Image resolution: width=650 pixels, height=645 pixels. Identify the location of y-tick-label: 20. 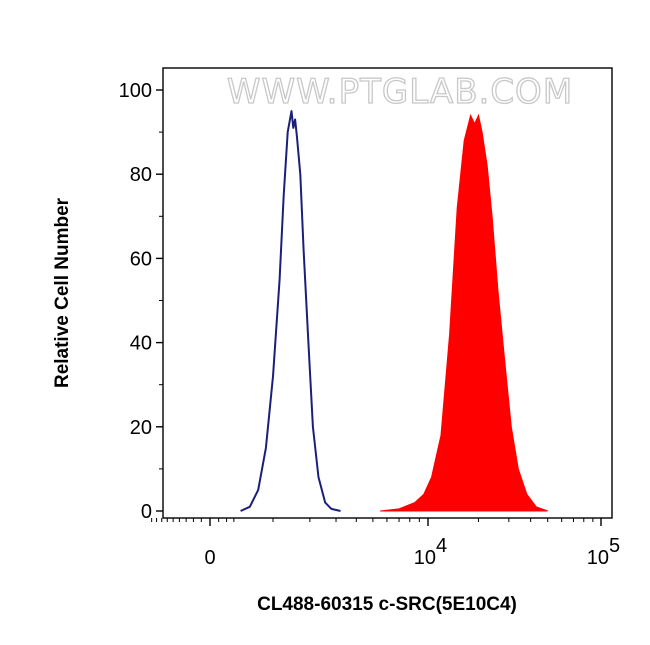
(141, 428).